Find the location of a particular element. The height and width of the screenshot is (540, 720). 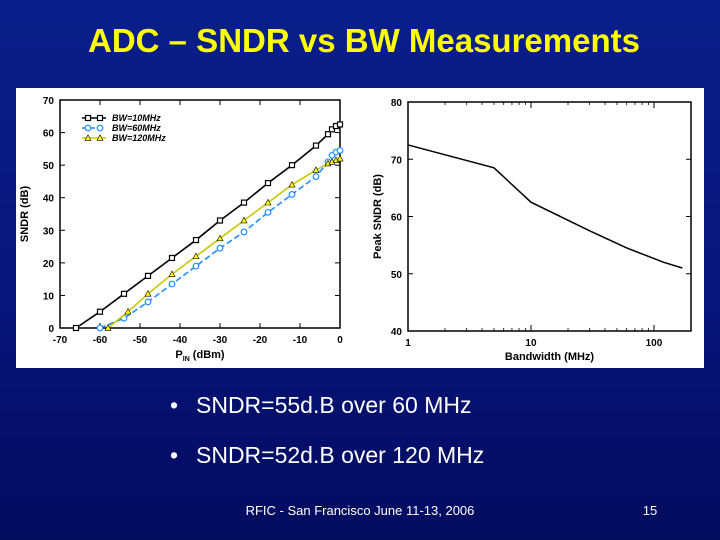

x-tick-label: 1 is located at coordinates (408, 343).